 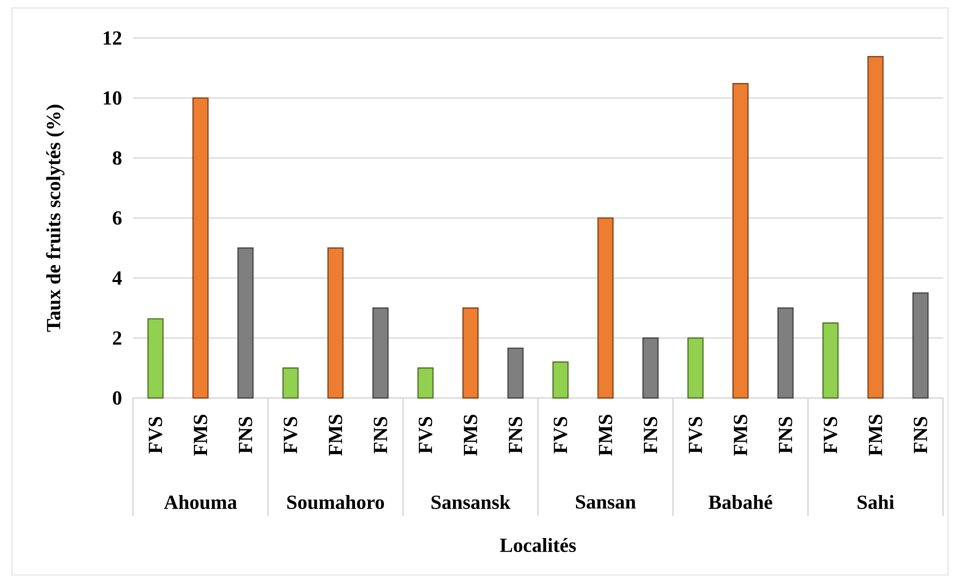 I want to click on y-tick-label: 0, so click(x=117, y=398).